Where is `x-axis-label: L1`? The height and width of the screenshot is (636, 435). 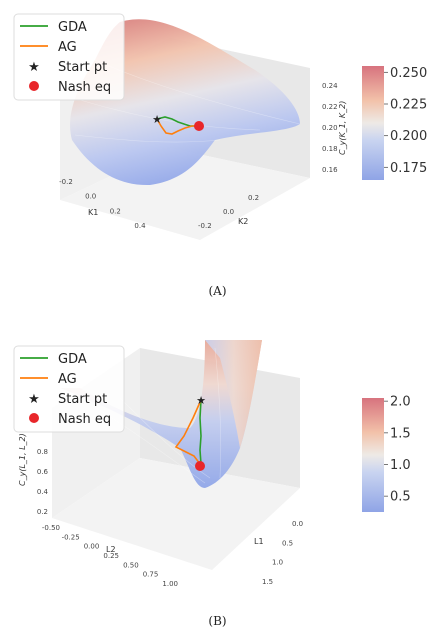
x-axis-label: L1 is located at coordinates (259, 541).